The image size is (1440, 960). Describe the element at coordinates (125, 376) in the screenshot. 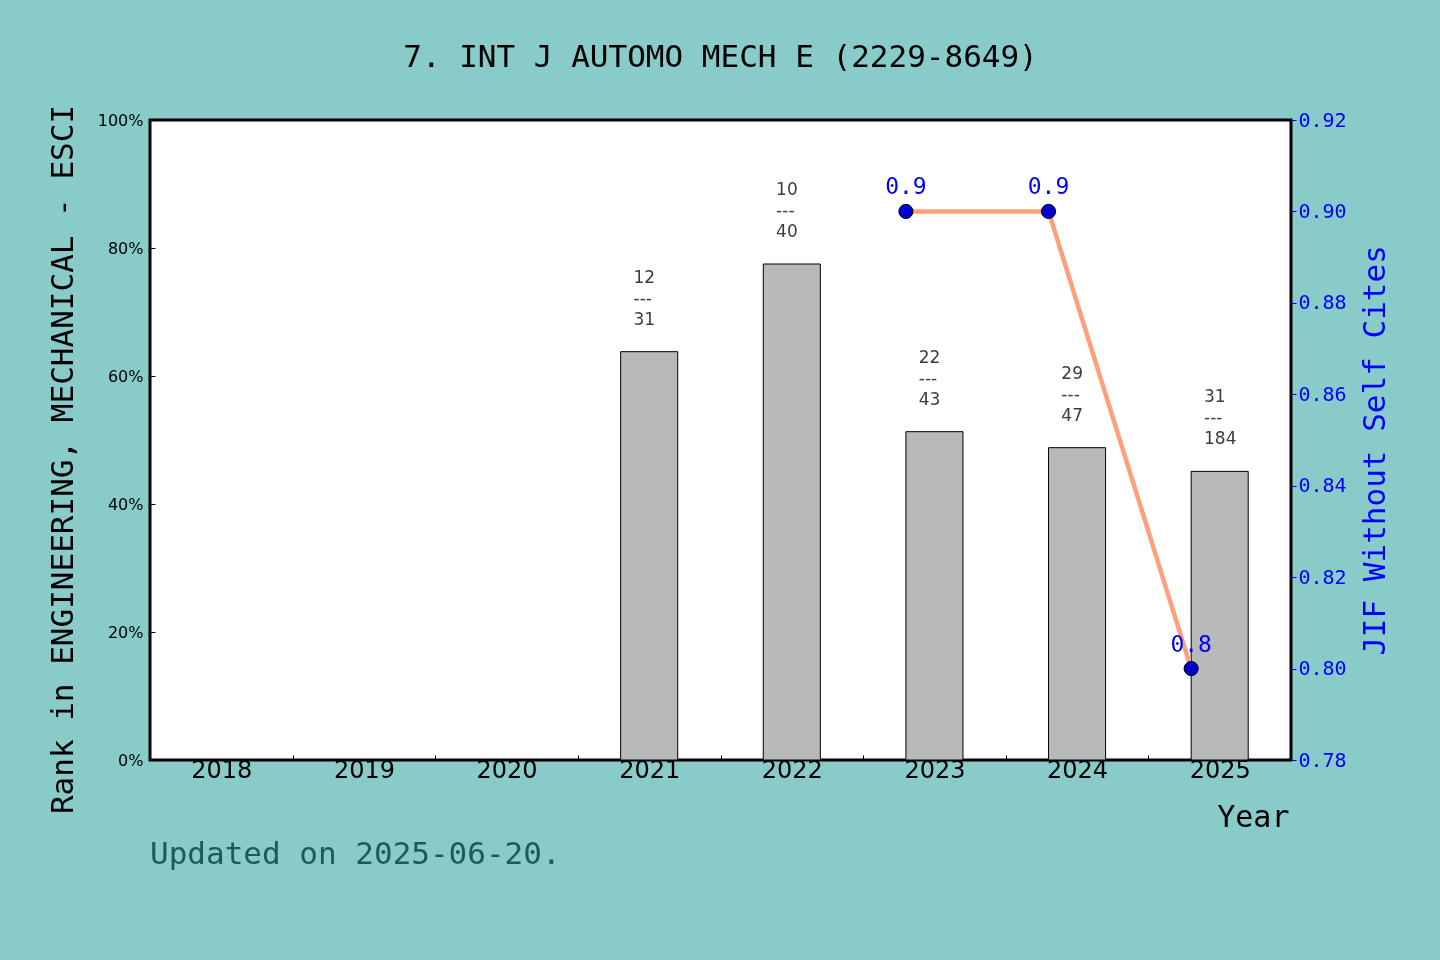

I see `y-tick-label: 60%` at that location.